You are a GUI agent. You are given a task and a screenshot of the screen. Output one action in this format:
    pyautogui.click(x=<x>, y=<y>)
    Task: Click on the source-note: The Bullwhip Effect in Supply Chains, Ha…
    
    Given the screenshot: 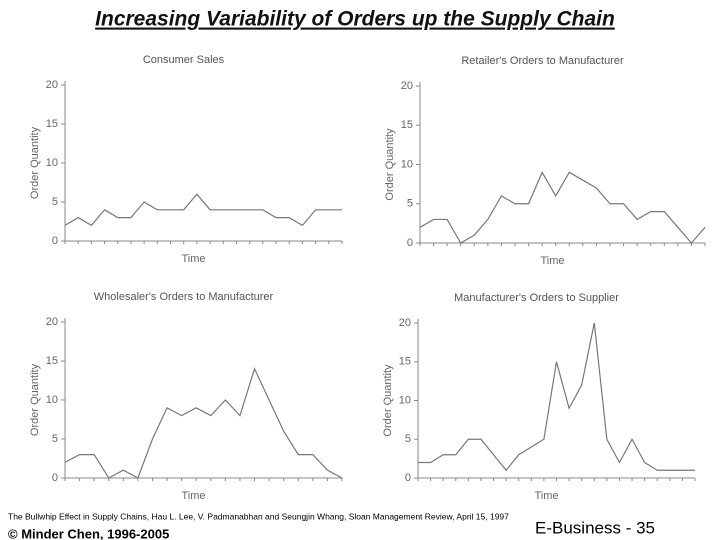 What is the action you would take?
    pyautogui.click(x=258, y=516)
    